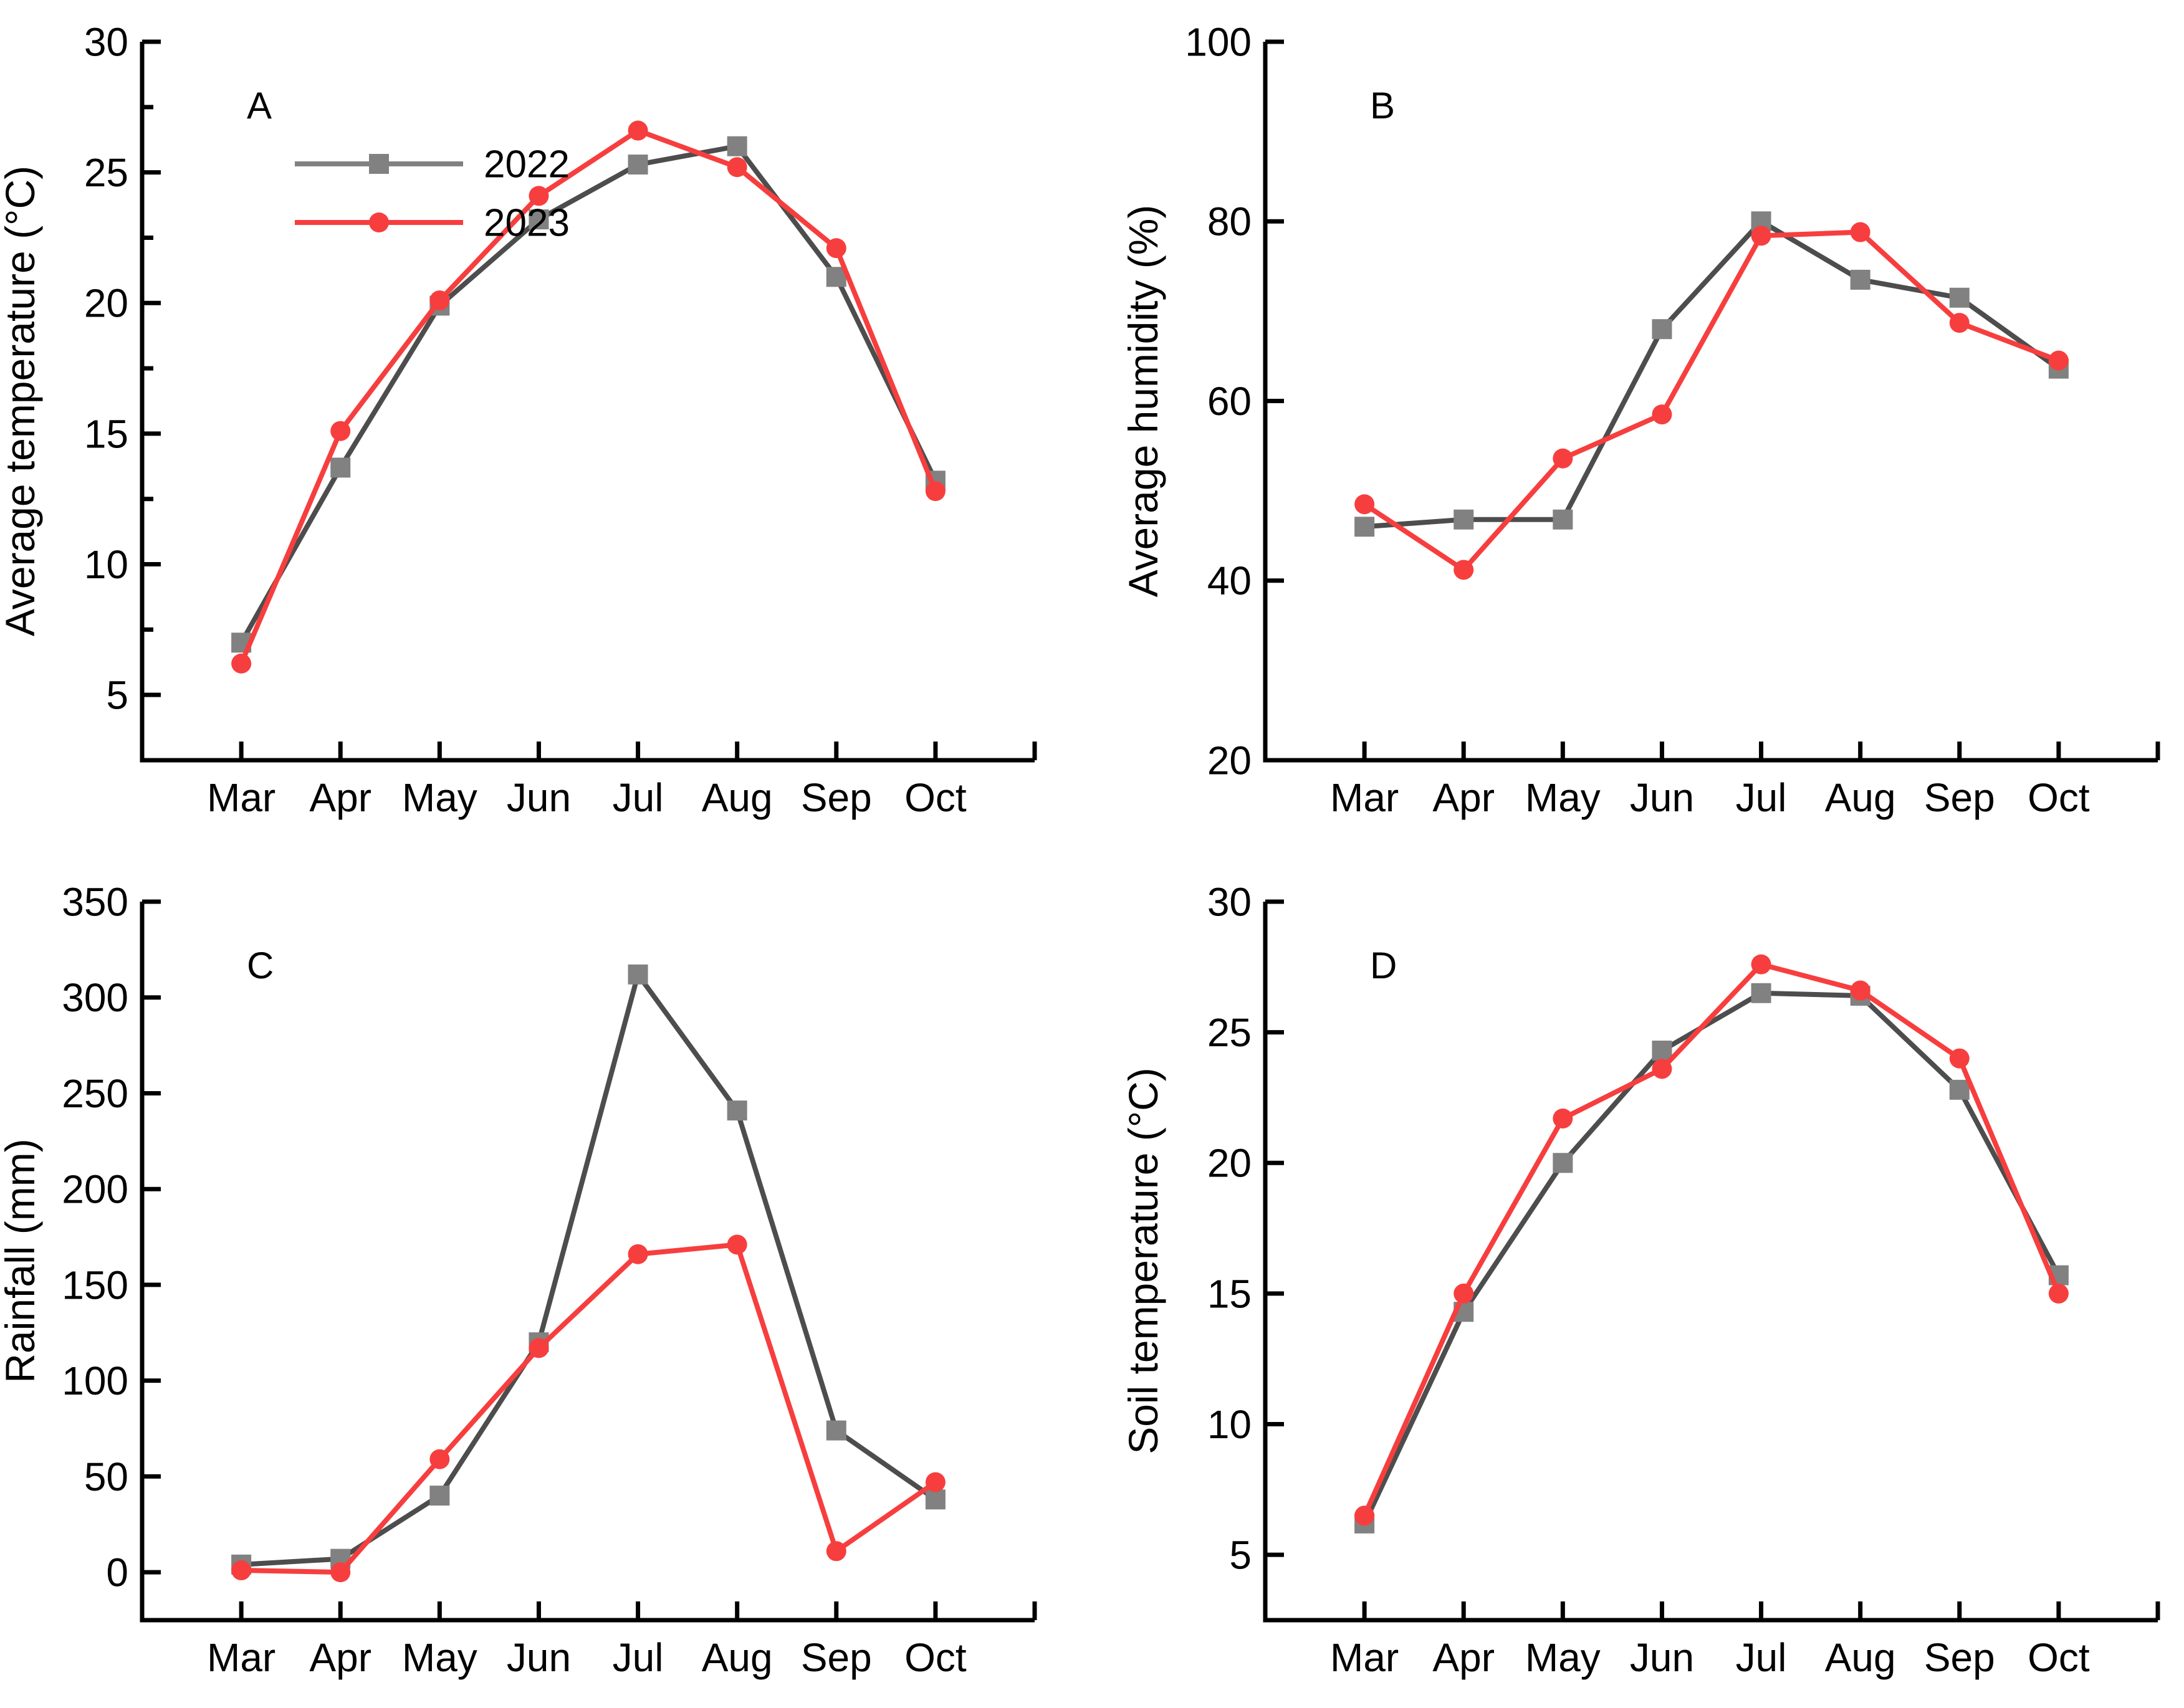 The width and height of the screenshot is (2184, 1708). I want to click on panel-letter: A, so click(260, 105).